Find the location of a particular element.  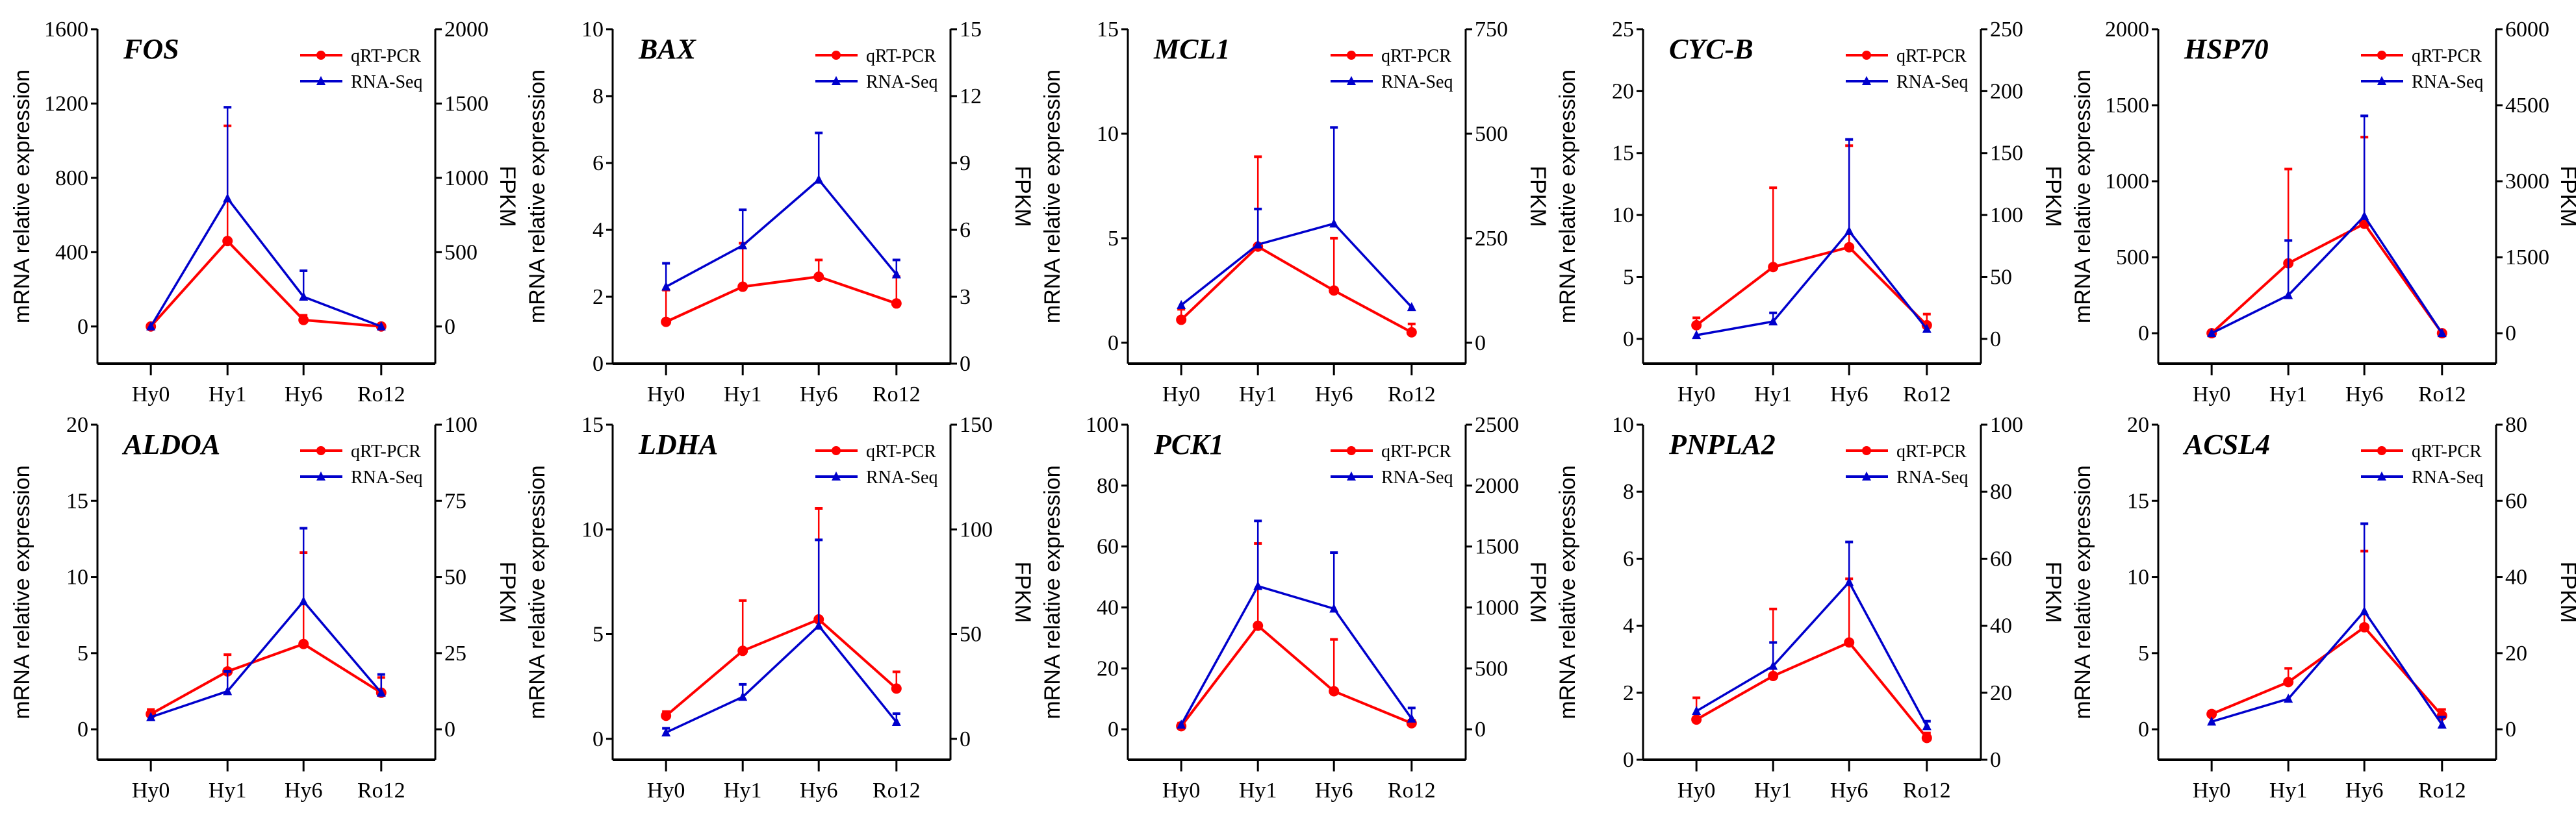

right-tick-label: 250 is located at coordinates (2006, 30).